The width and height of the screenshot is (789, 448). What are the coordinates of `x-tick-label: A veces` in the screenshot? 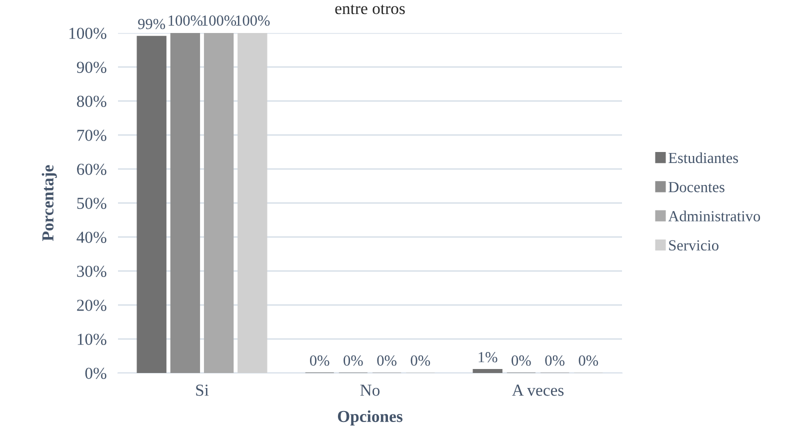 It's located at (538, 390).